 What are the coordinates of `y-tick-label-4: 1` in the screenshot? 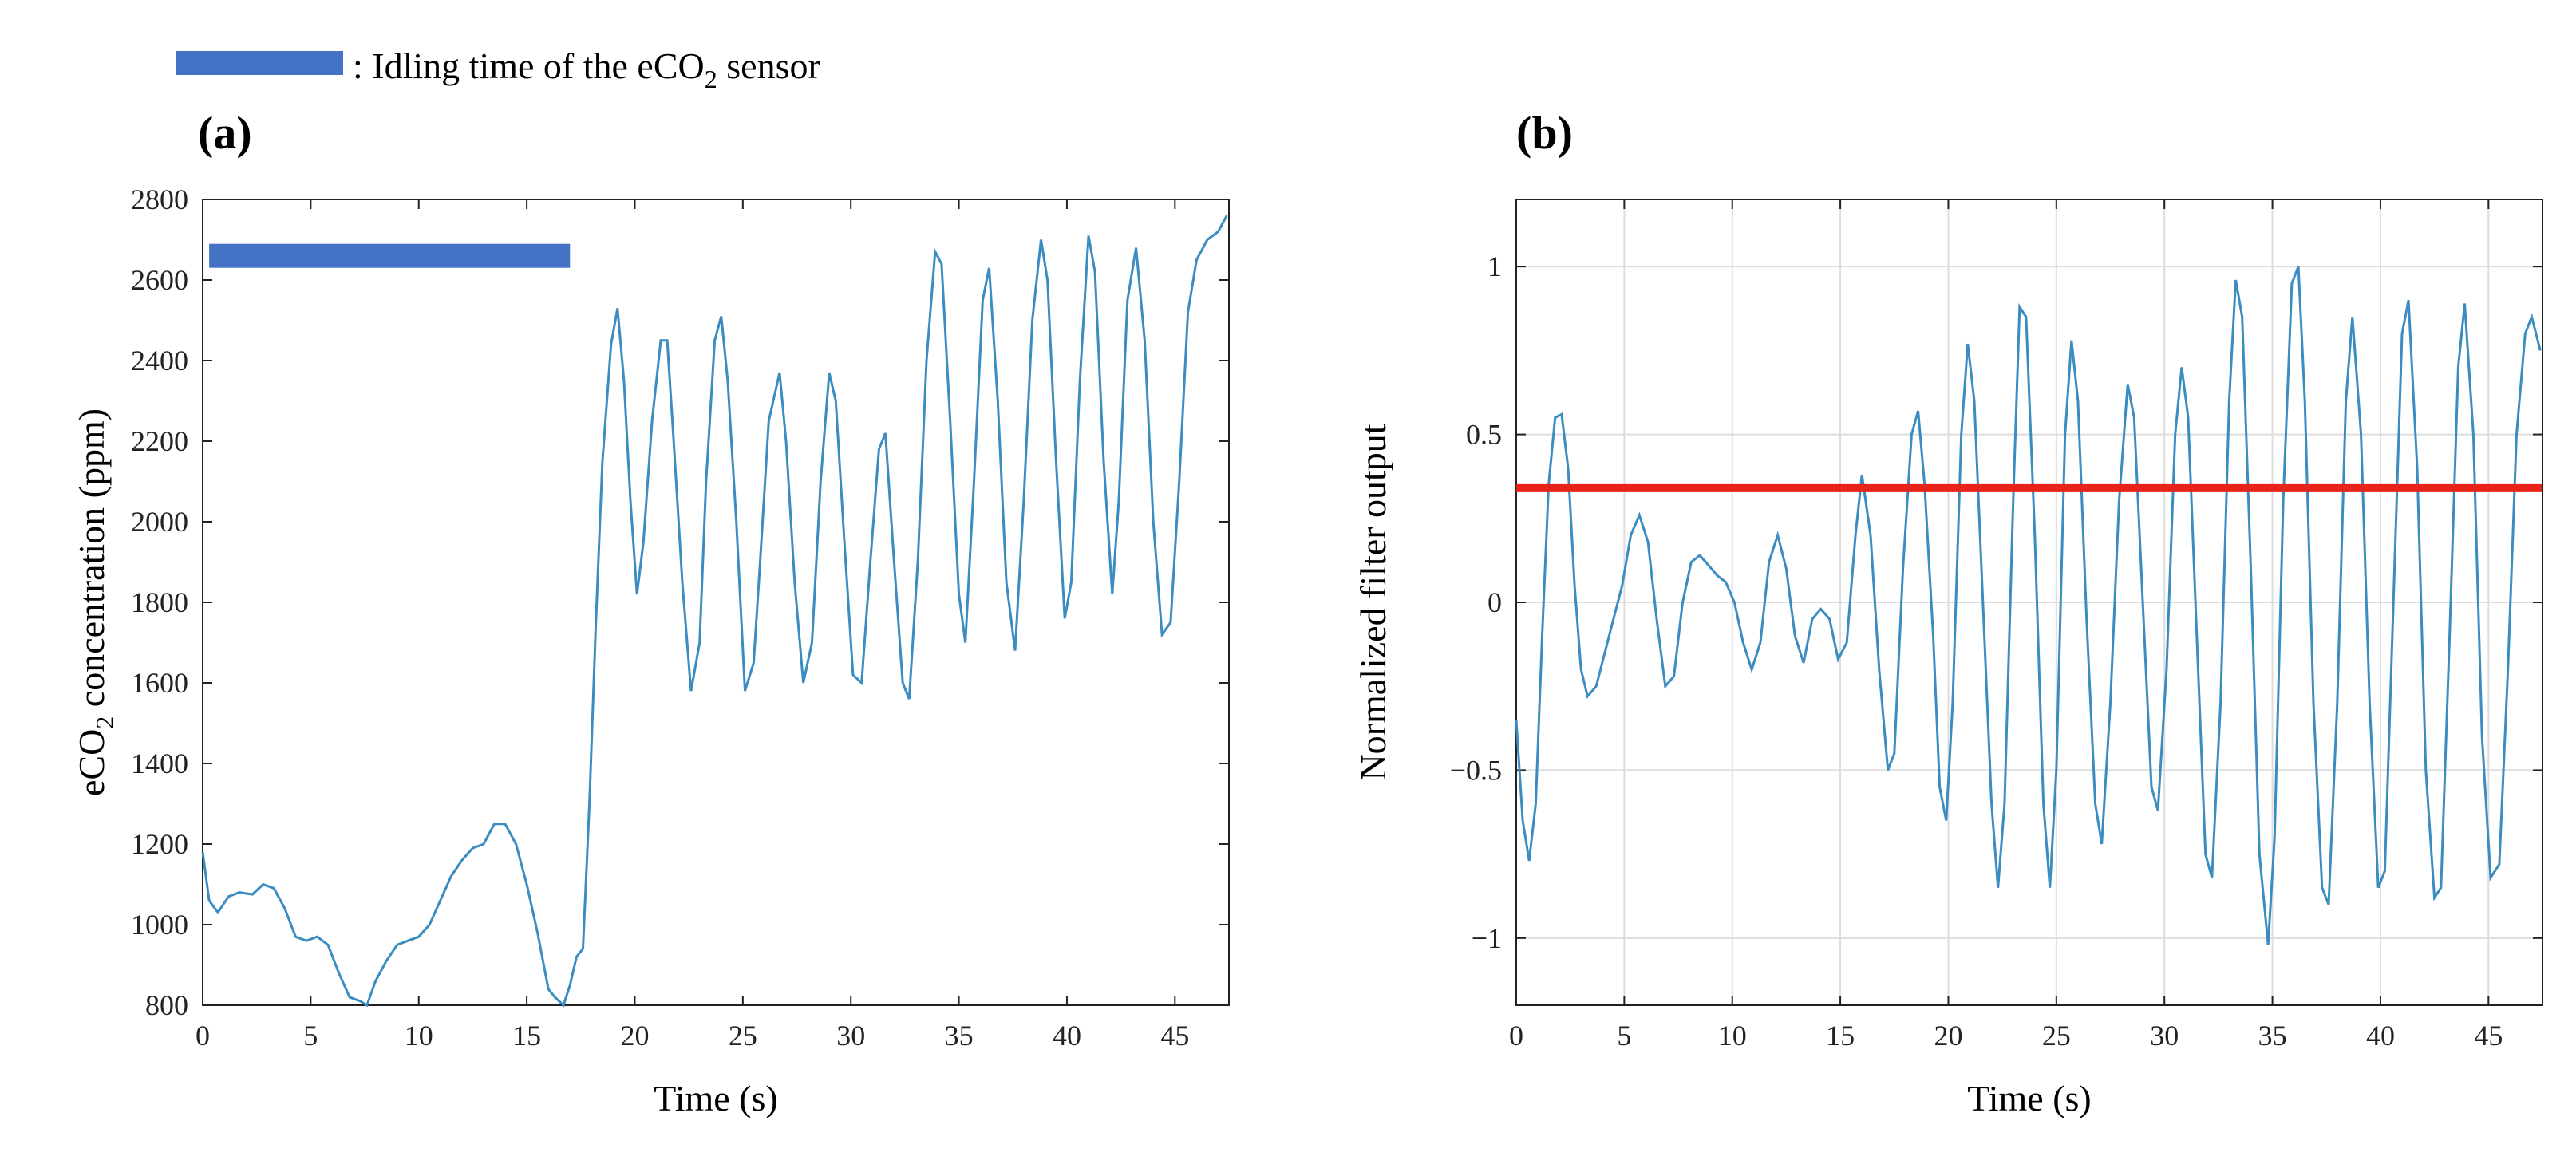 It's located at (1495, 266).